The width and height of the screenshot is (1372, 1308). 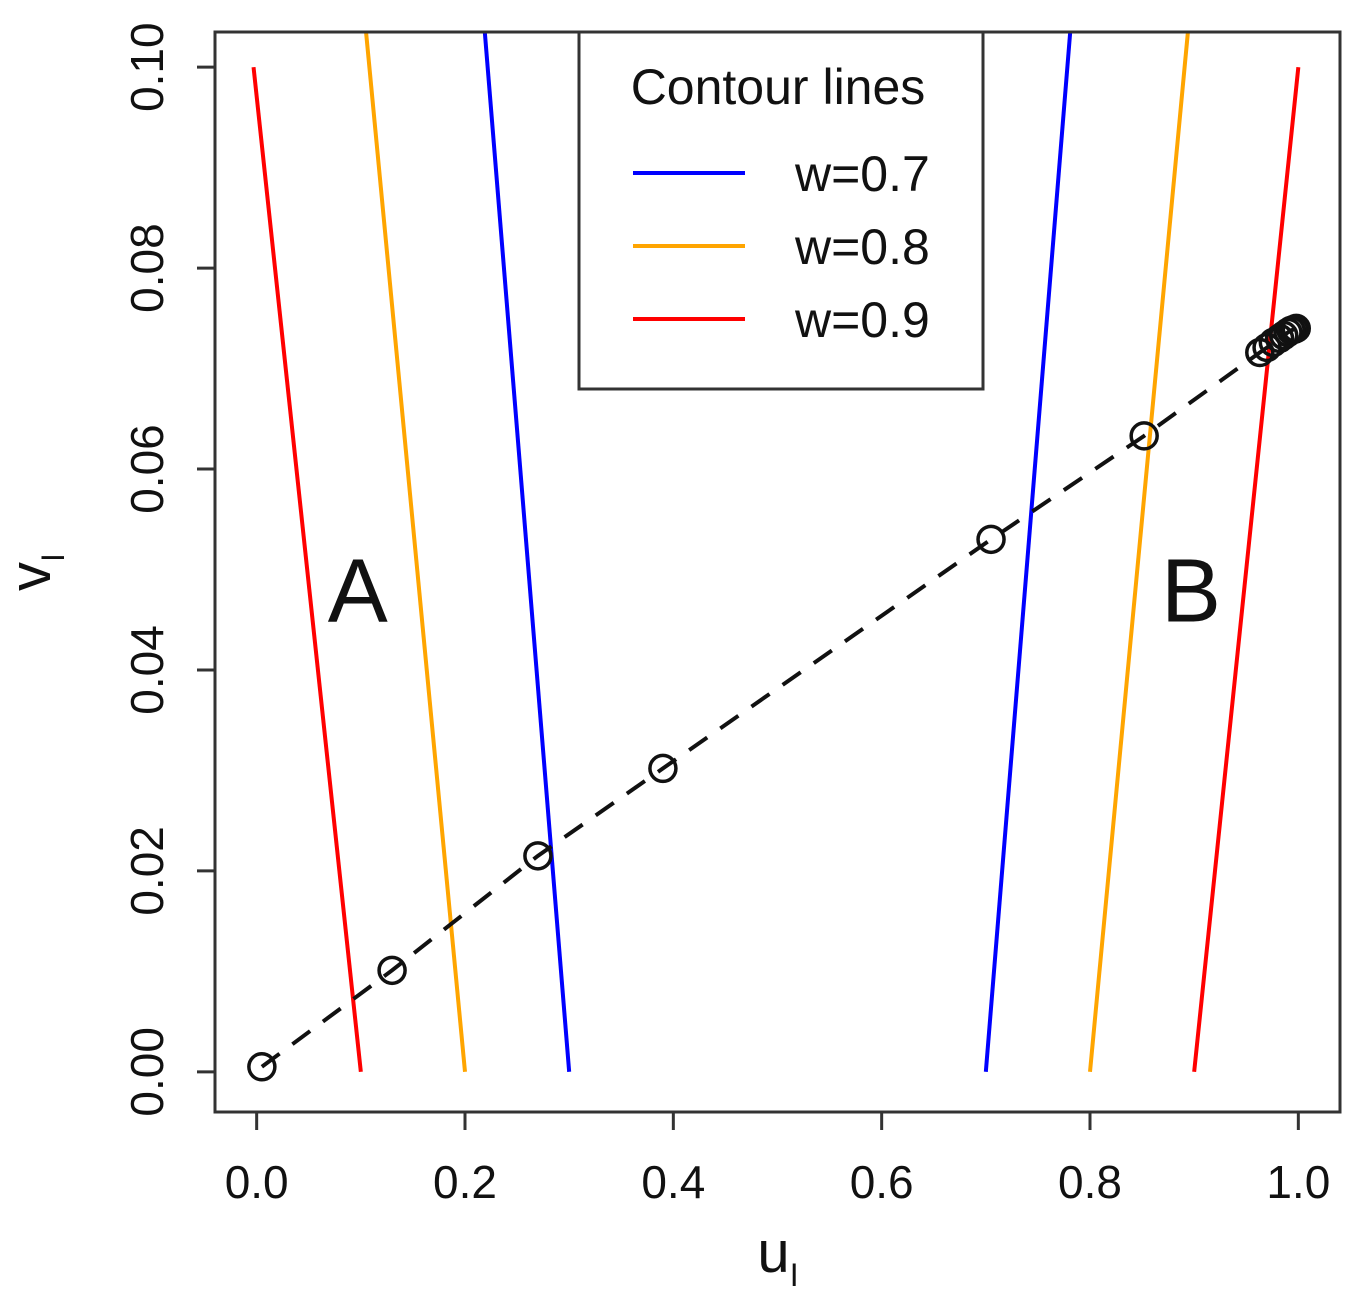 I want to click on y-tick-label: 0.08, so click(x=147, y=268).